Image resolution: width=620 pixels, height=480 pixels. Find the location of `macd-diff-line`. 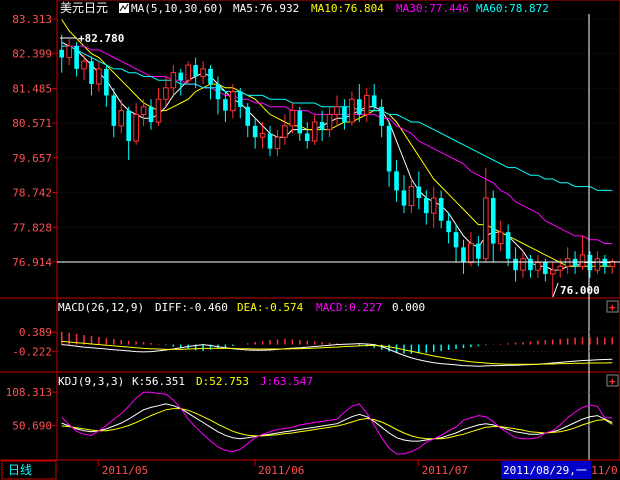

macd-diff-line is located at coordinates (337, 355).